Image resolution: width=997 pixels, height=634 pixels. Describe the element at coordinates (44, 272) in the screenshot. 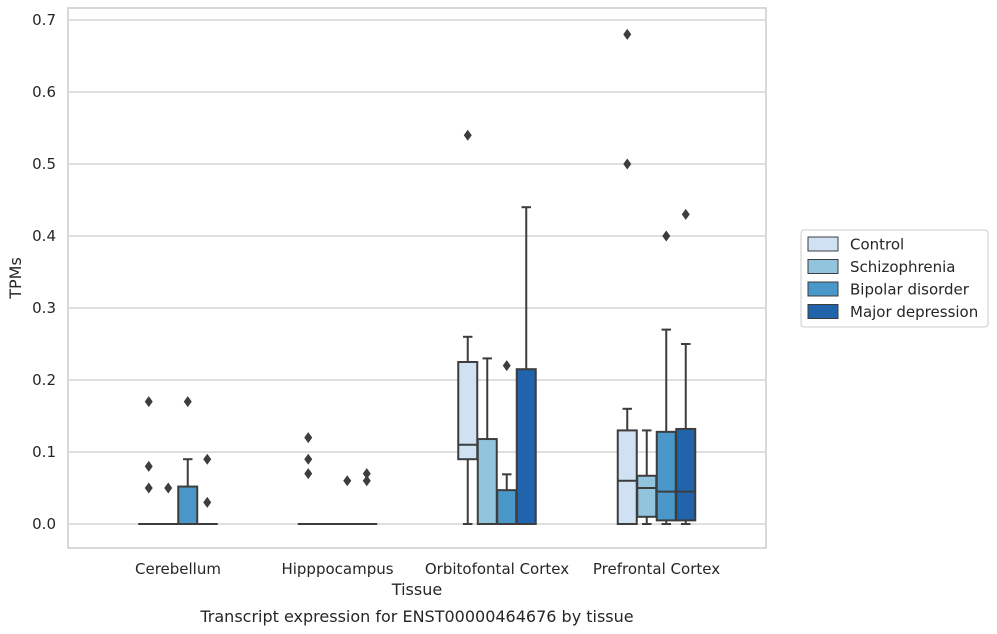

I see `y-axis-ticks: 0.0 0.1 0.2 0.3 0.4 0.5 0.6 0.7` at that location.